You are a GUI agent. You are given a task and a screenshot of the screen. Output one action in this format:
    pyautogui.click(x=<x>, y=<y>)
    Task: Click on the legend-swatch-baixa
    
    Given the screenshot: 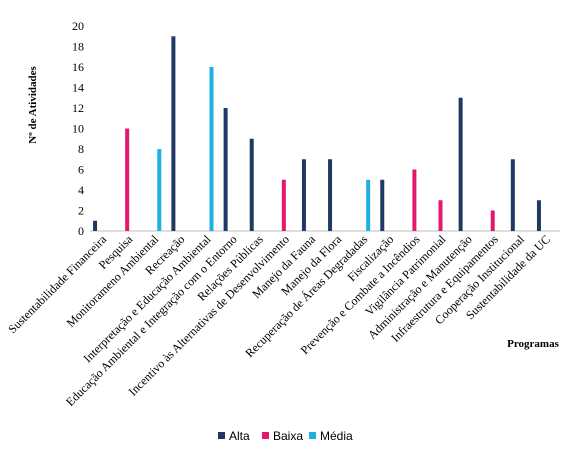 What is the action you would take?
    pyautogui.click(x=265, y=435)
    